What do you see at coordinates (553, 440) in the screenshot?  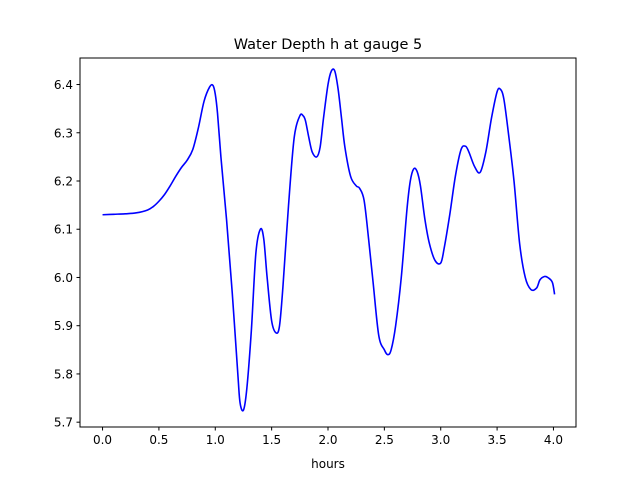 I see `x-tick-label: 4.0` at bounding box center [553, 440].